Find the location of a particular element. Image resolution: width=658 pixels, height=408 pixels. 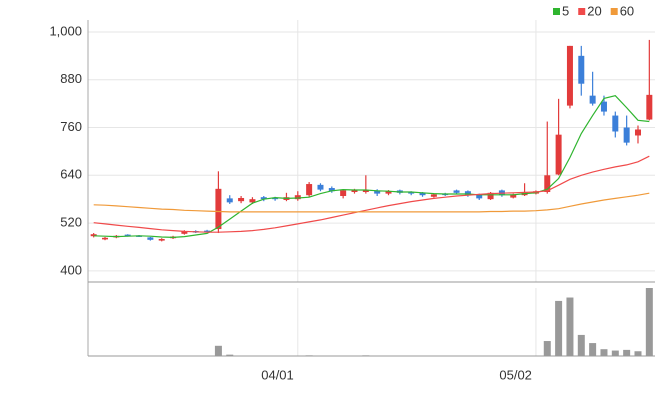

x-tick-label: 04/01 is located at coordinates (277, 374).